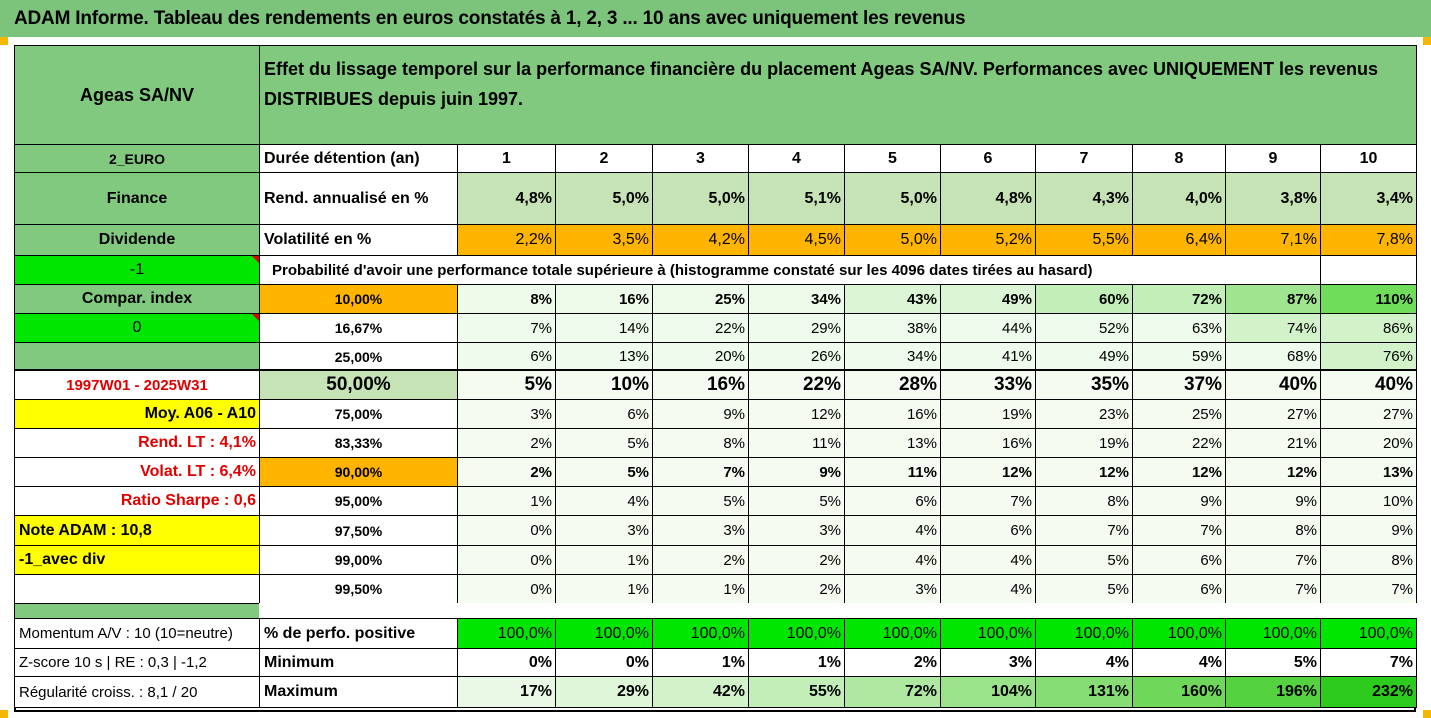 Image resolution: width=1431 pixels, height=718 pixels. What do you see at coordinates (715, 370) in the screenshot?
I see `thick-divider` at bounding box center [715, 370].